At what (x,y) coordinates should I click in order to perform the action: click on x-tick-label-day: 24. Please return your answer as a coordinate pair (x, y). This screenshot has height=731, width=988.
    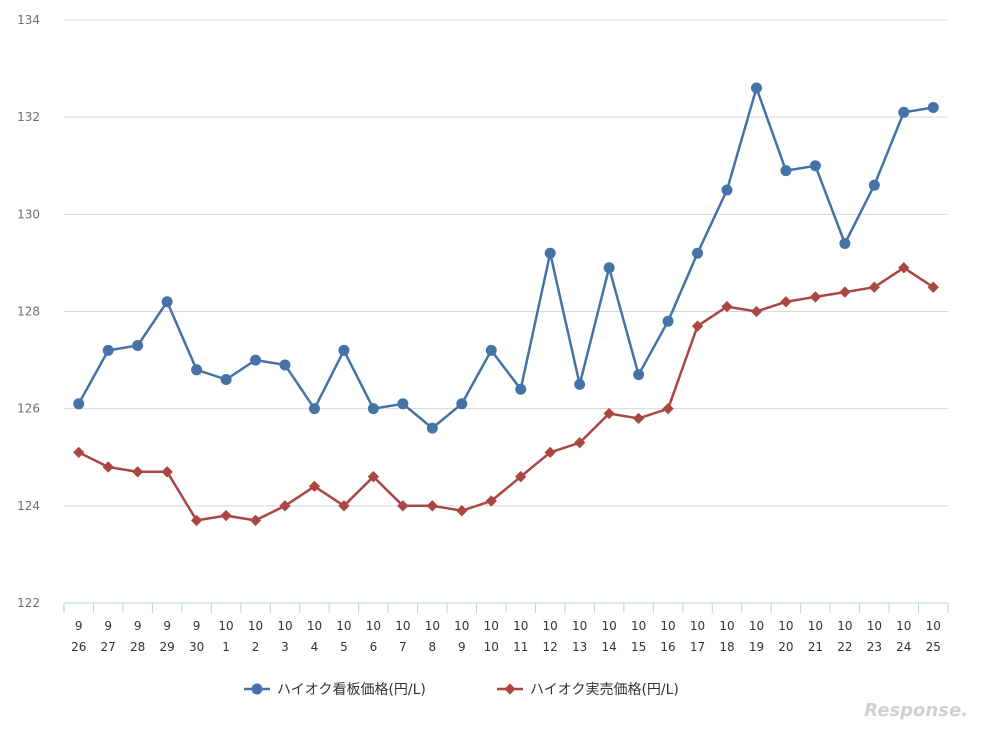
    Looking at the image, I should click on (903, 647).